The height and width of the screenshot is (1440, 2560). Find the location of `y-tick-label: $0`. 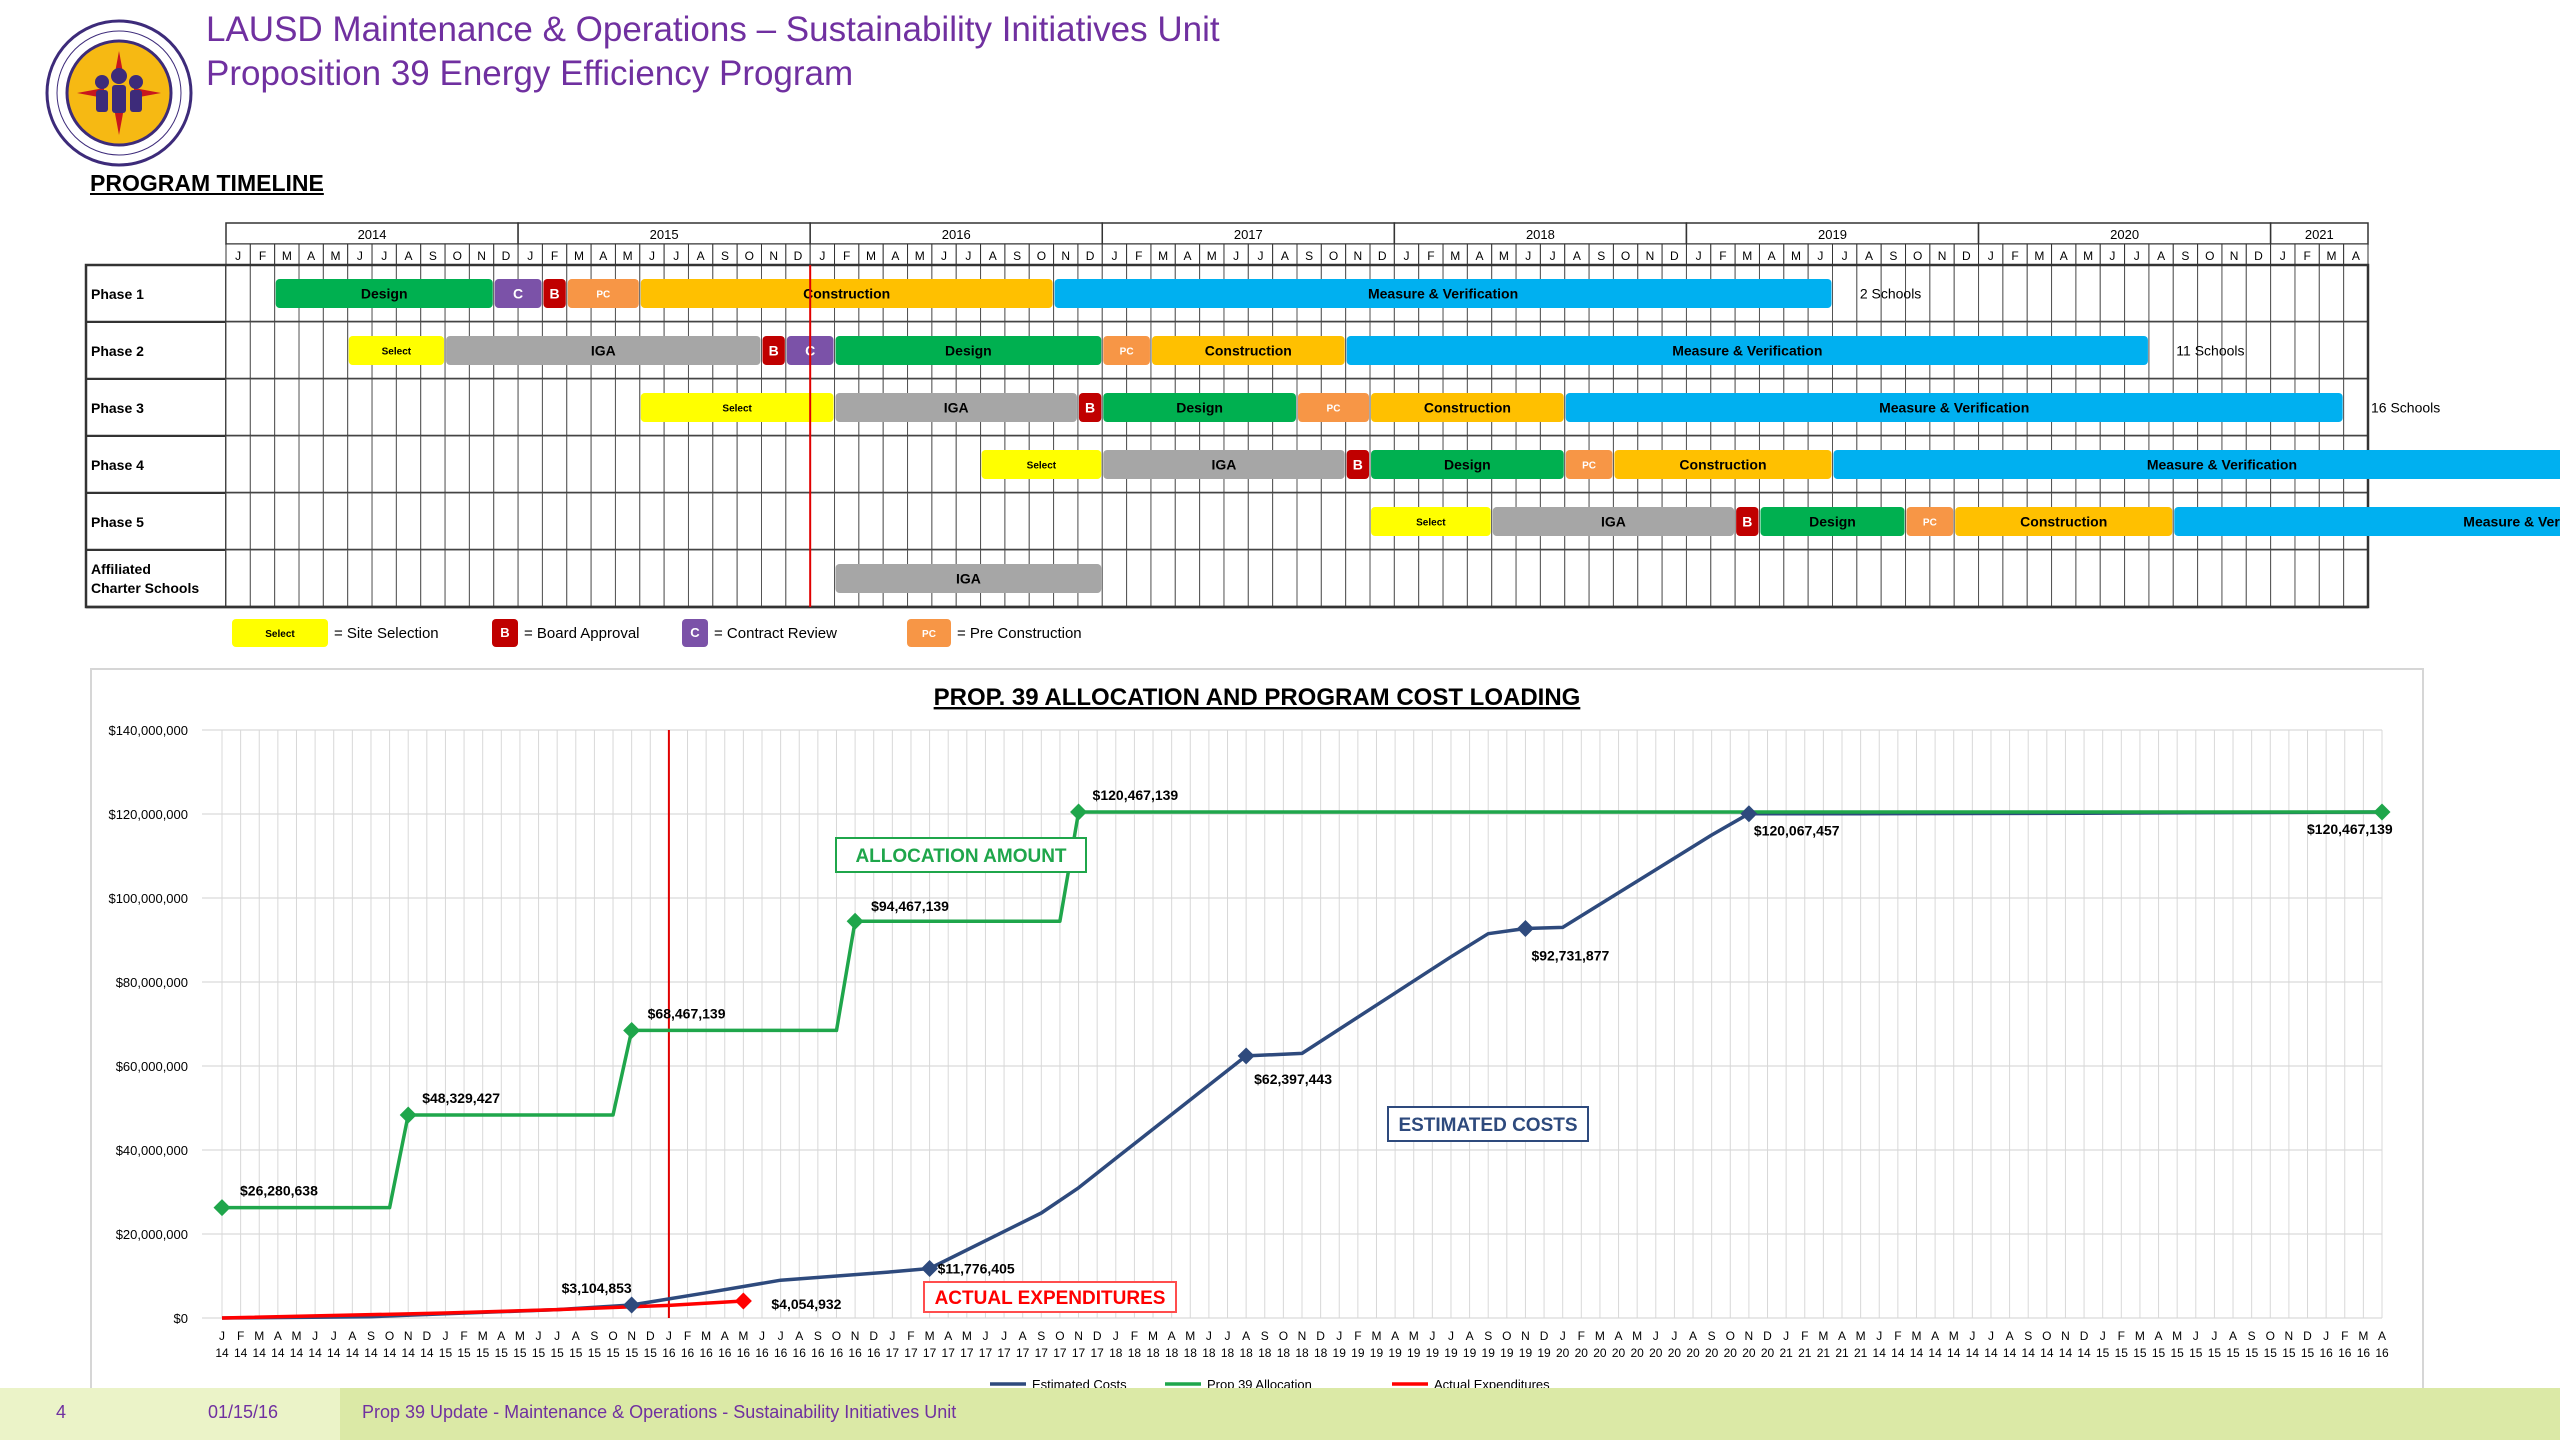

y-tick-label: $0 is located at coordinates (181, 1318).